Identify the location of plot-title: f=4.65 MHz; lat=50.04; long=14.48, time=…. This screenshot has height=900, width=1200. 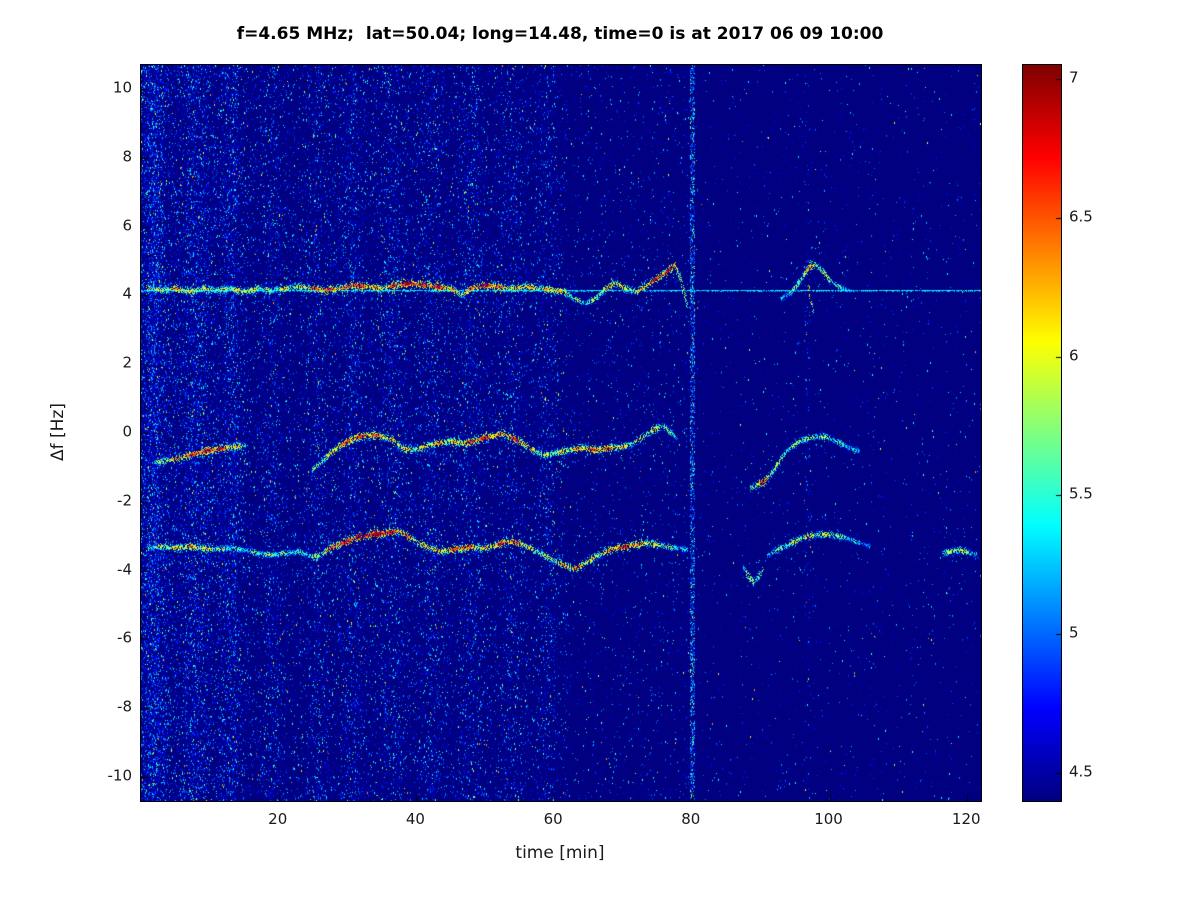
(560, 34).